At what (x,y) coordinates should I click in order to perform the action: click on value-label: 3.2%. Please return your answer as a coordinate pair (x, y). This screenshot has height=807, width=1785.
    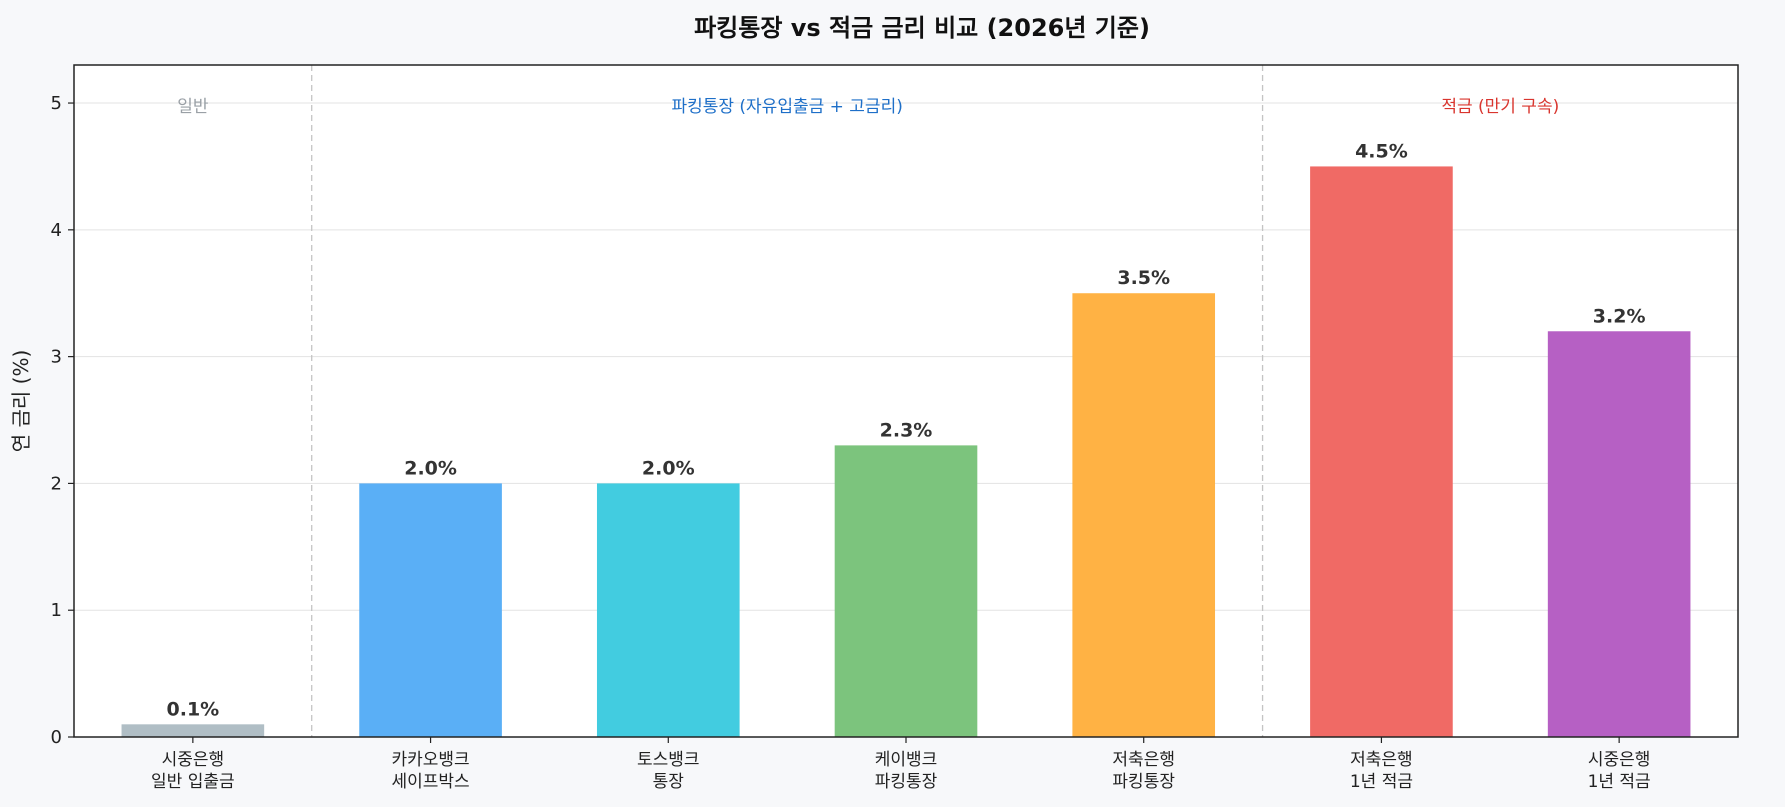
    Looking at the image, I should click on (1619, 316).